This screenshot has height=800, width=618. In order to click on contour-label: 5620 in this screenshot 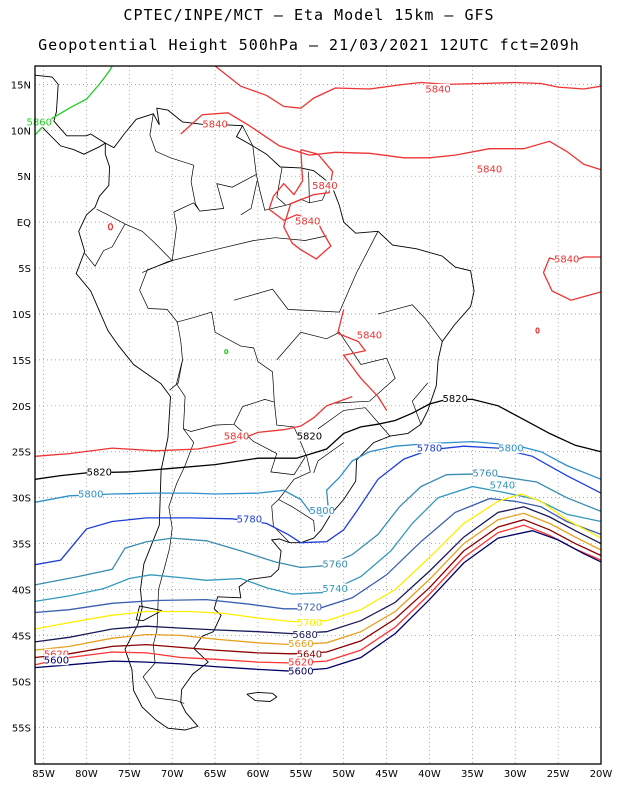, I will do `click(300, 663)`.